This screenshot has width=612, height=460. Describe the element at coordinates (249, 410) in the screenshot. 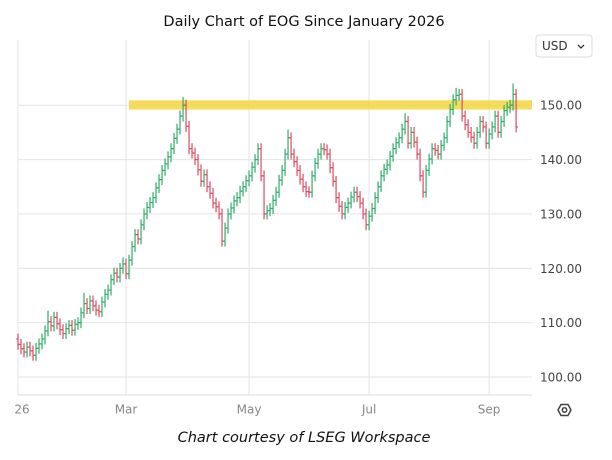

I see `x-tick-label: May` at that location.